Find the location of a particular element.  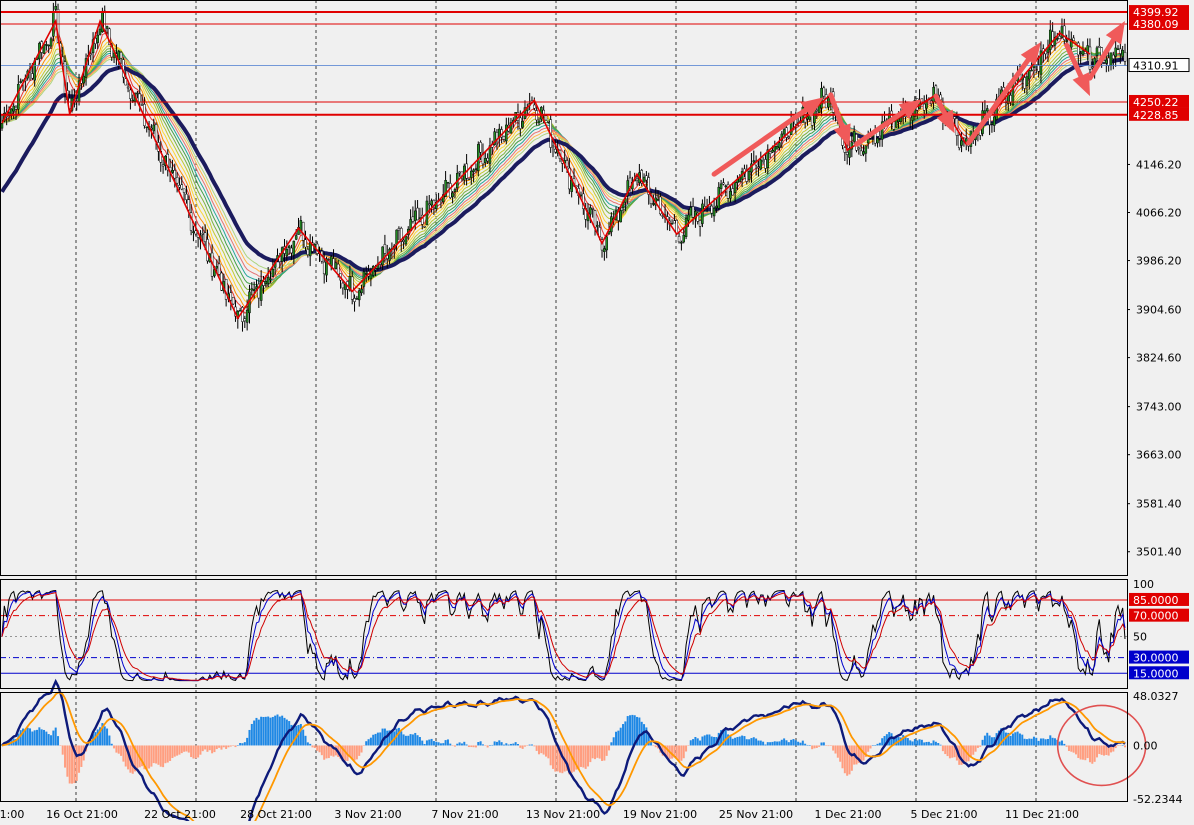

price-level-label: 4250.22 is located at coordinates (1156, 102).